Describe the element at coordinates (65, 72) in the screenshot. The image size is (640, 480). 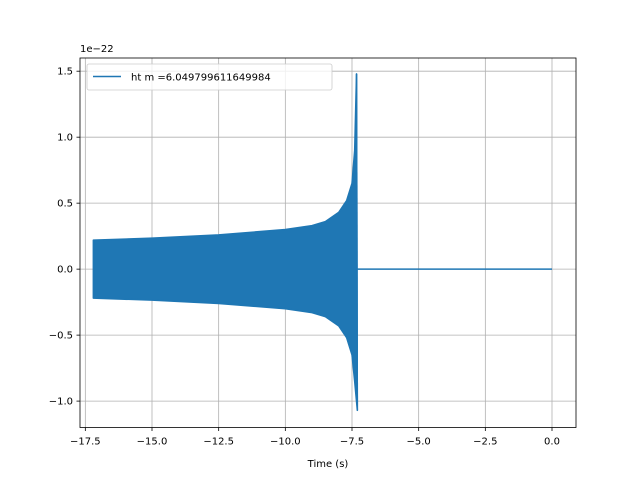
I see `y-tick-label: 1.5` at that location.